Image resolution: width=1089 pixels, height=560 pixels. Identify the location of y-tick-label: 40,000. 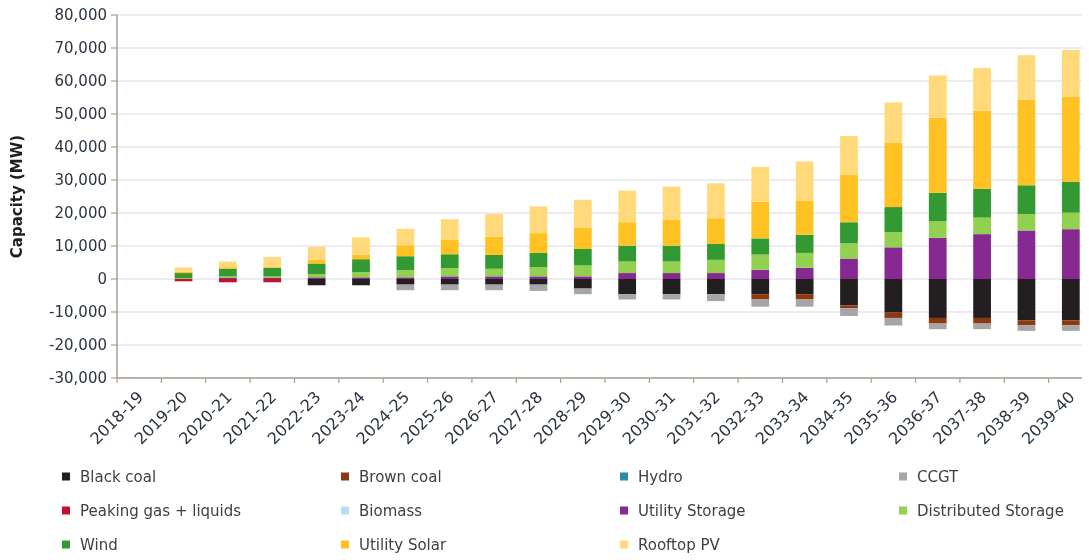
(80, 147).